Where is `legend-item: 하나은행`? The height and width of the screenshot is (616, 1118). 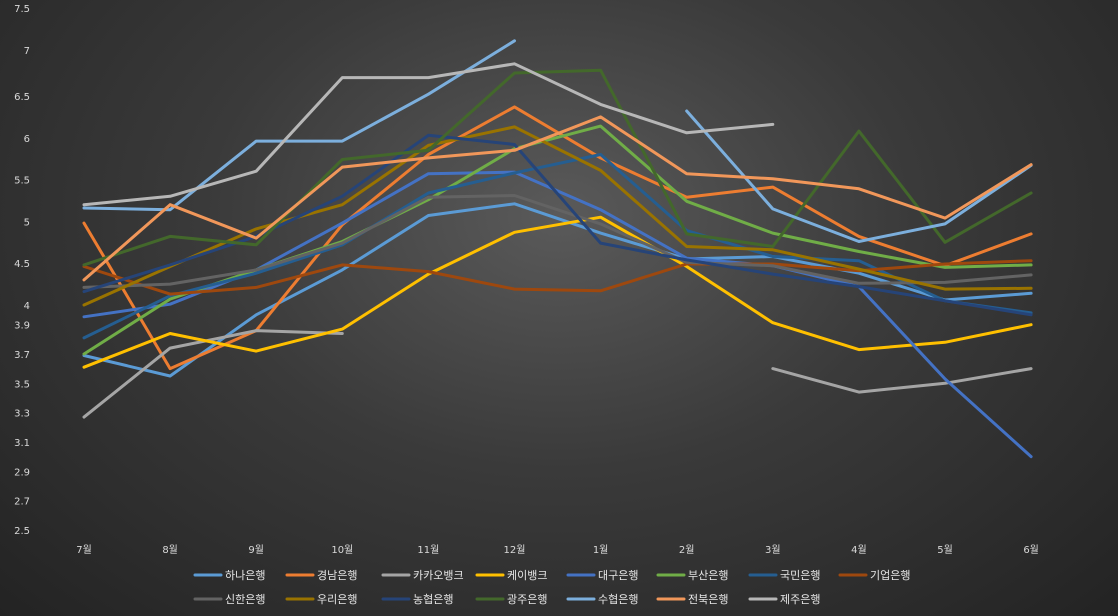
legend-item: 하나은행 is located at coordinates (229, 575).